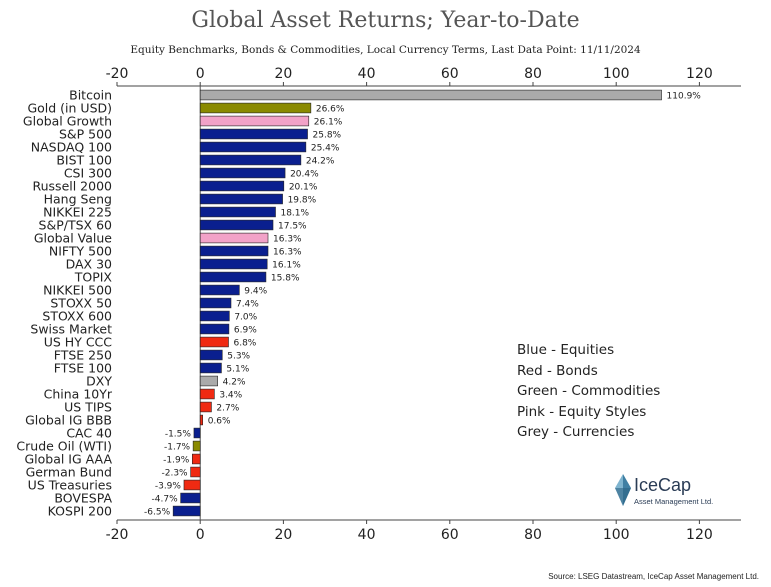 The image size is (771, 587). Describe the element at coordinates (69, 472) in the screenshot. I see `category-label: German Bund` at that location.